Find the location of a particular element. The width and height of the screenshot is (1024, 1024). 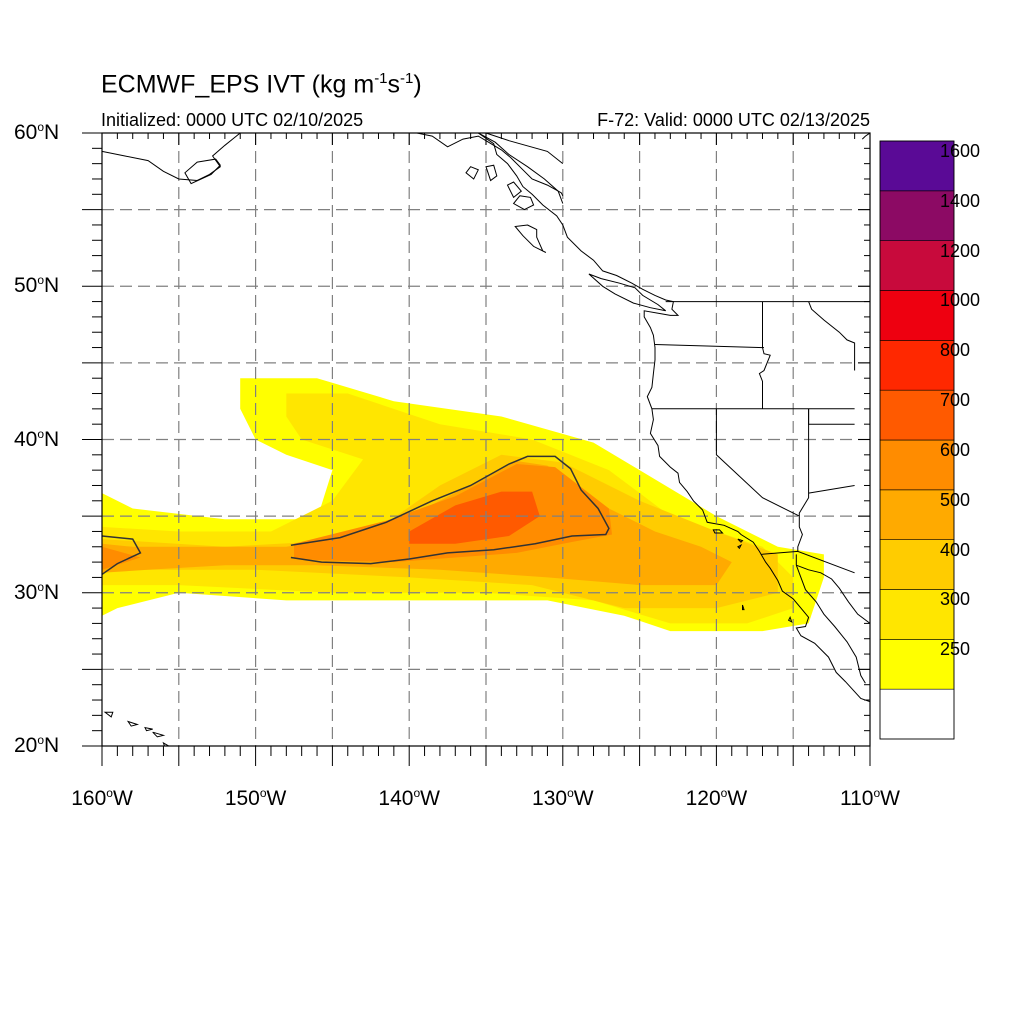

colorbar-label: 700 is located at coordinates (955, 400).